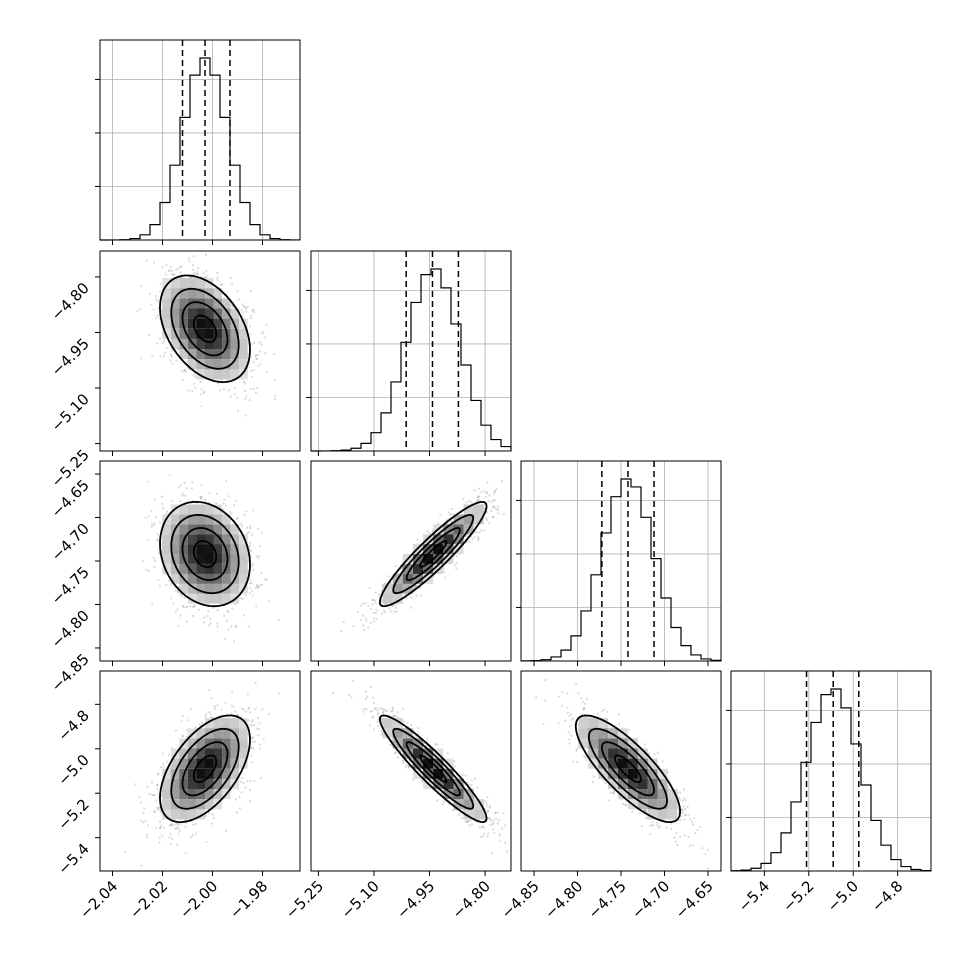 The height and width of the screenshot is (970, 970). Describe the element at coordinates (205, 329) in the screenshot. I see `contour-line` at that location.